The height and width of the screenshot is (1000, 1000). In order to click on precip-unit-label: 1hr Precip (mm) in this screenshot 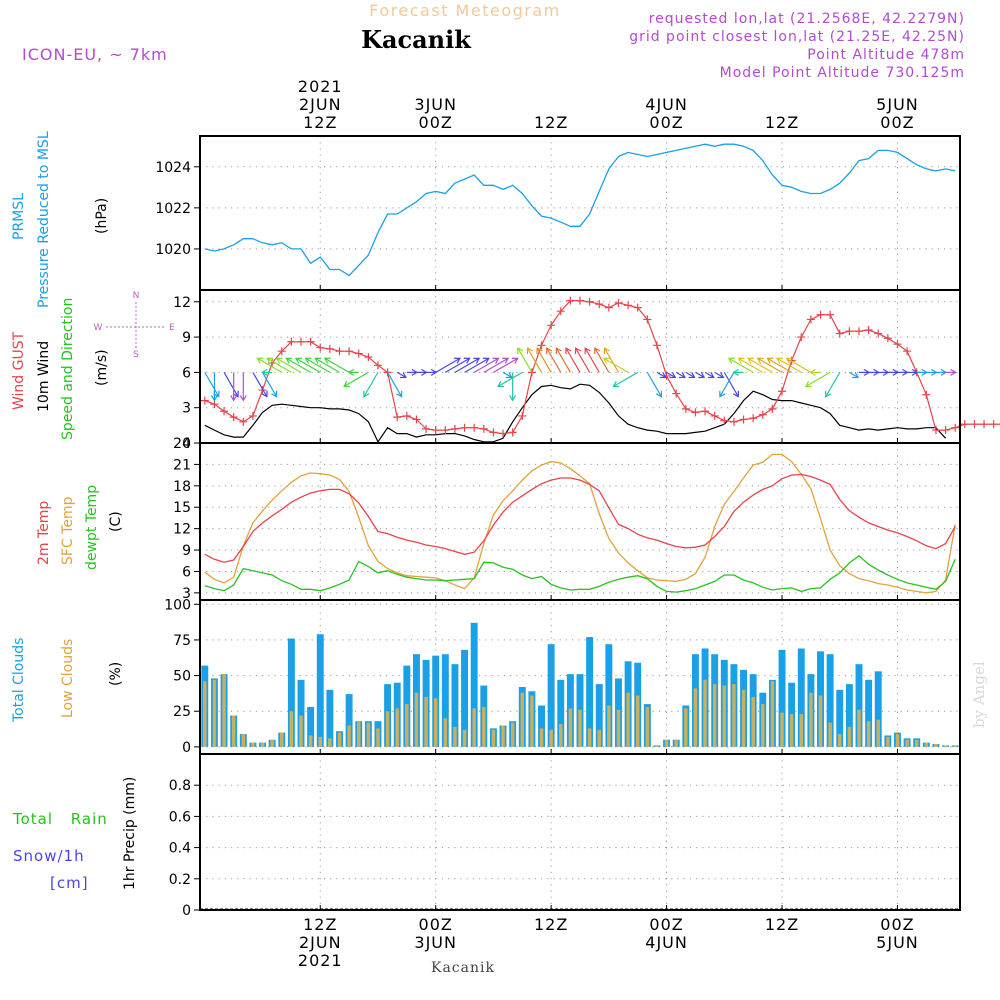, I will do `click(130, 833)`.